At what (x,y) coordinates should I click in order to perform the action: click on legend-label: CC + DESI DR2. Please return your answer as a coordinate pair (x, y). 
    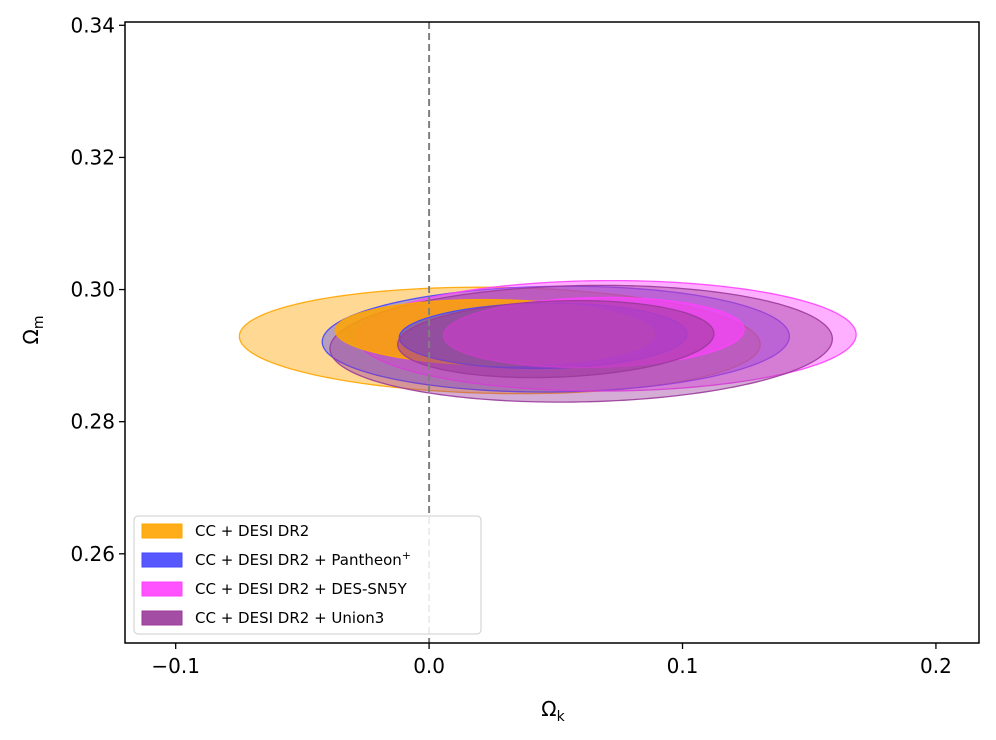
    Looking at the image, I should click on (252, 531).